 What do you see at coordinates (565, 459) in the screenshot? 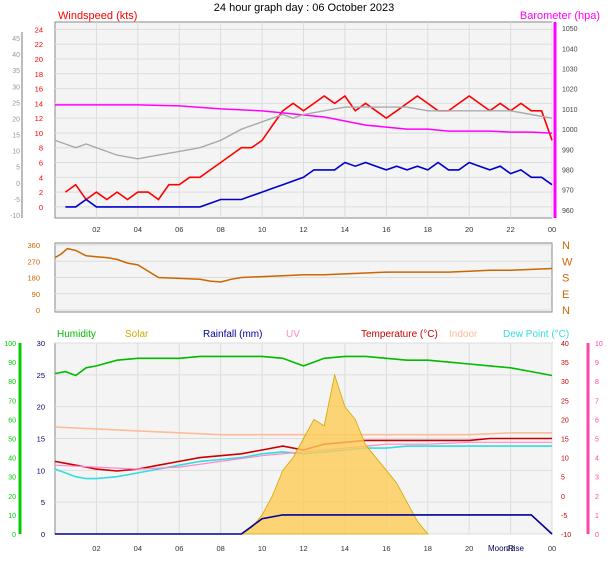
I see `temperature-tick-label: 10` at bounding box center [565, 459].